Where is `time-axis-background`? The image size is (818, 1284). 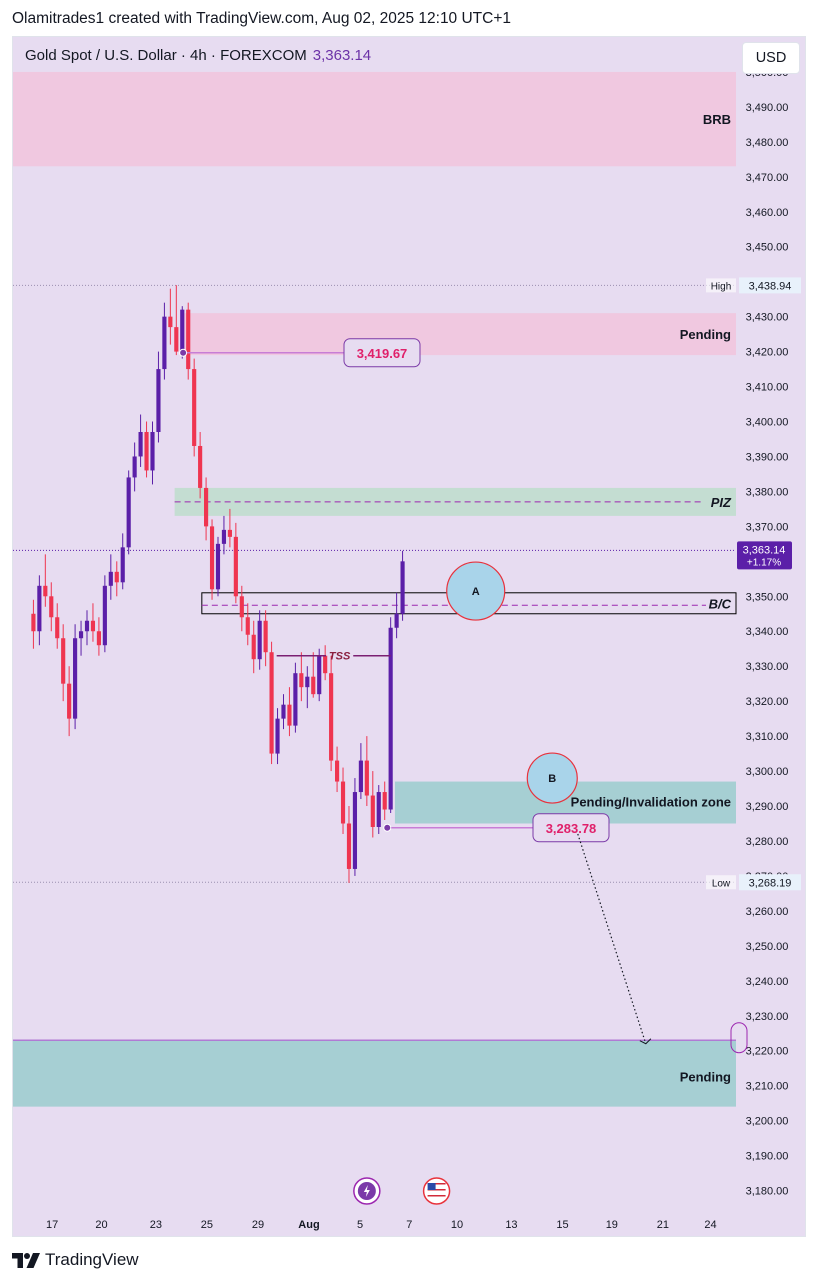
time-axis-background is located at coordinates (374, 1225).